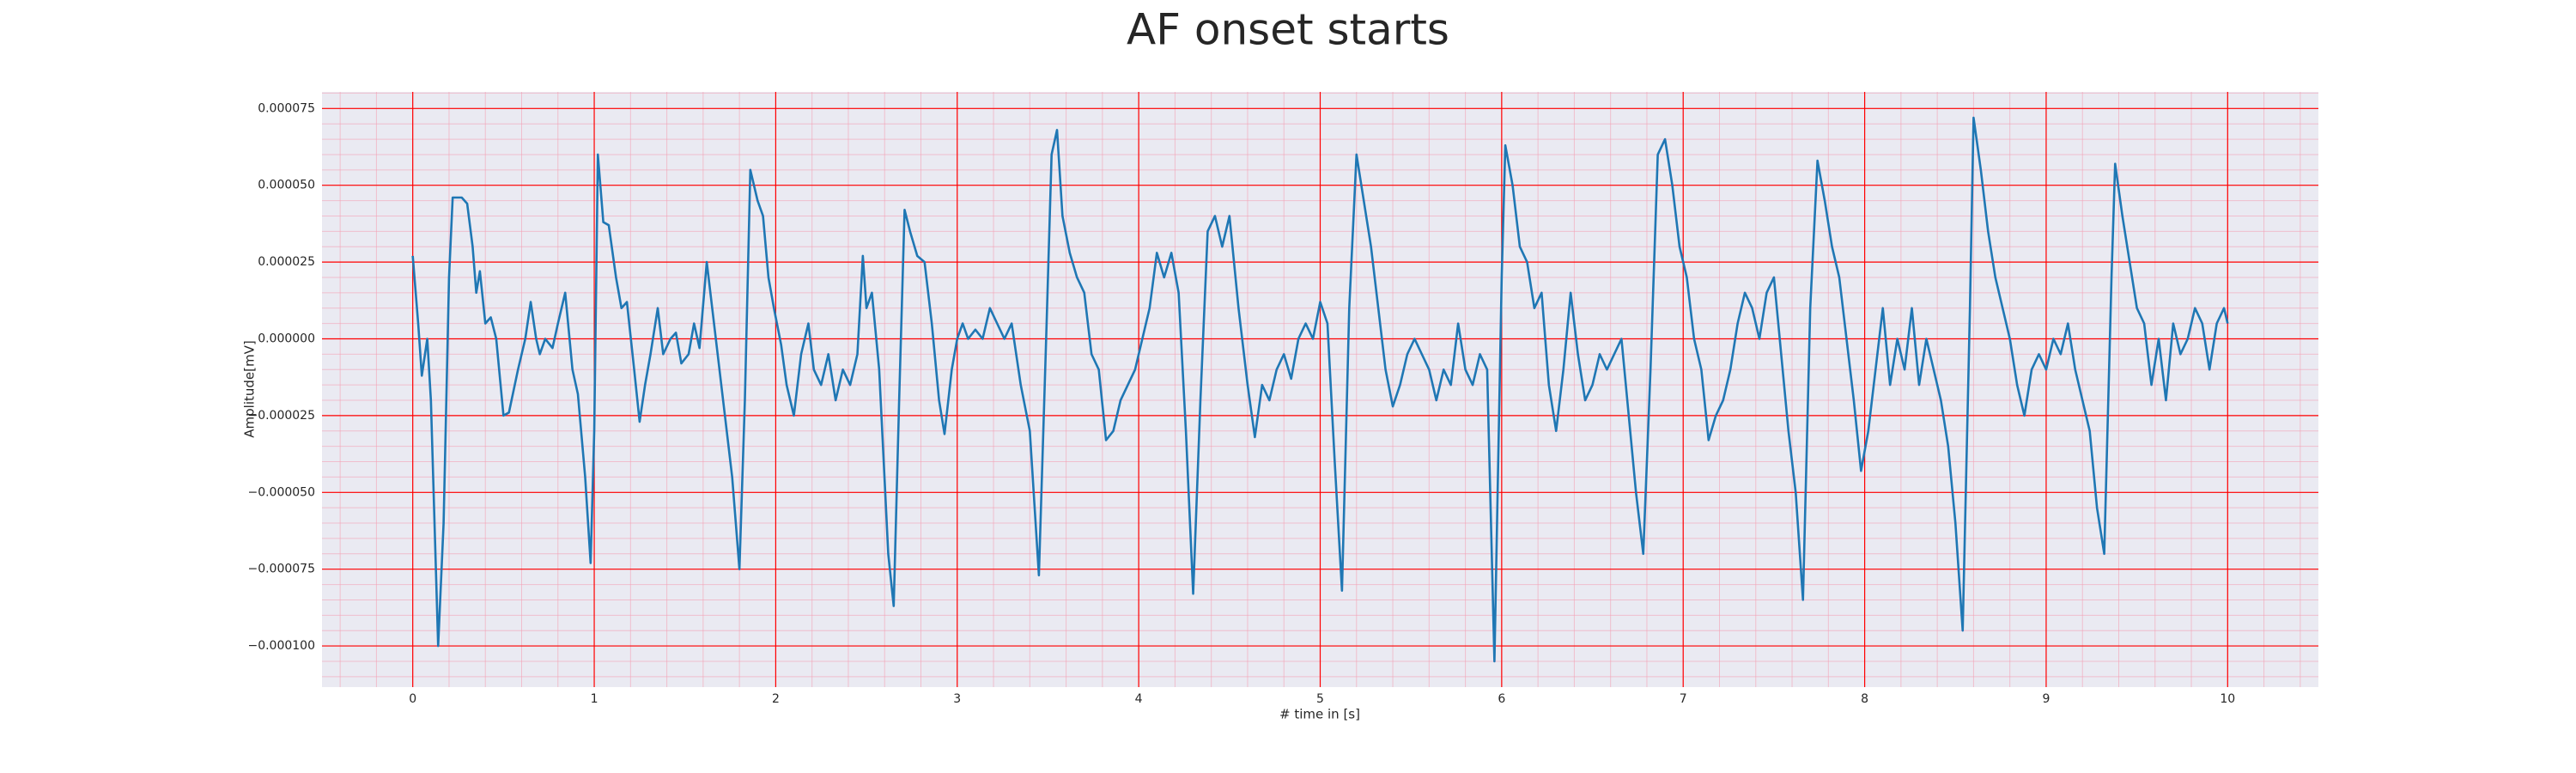  Describe the element at coordinates (1139, 699) in the screenshot. I see `x-tick-label: 4` at that location.